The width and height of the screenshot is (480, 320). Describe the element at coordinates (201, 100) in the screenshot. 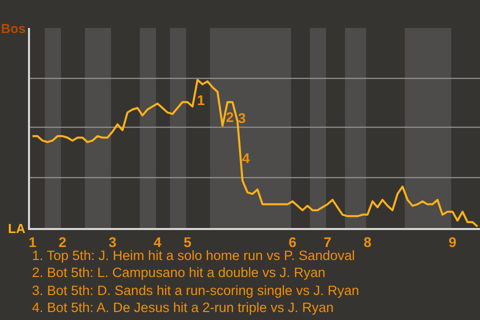

I see `annotation: 1` at that location.